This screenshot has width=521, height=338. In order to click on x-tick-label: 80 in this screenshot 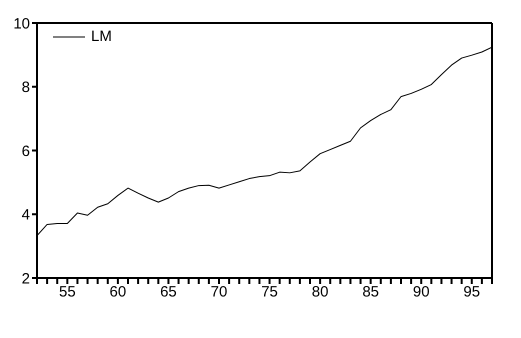, I will do `click(320, 292)`.